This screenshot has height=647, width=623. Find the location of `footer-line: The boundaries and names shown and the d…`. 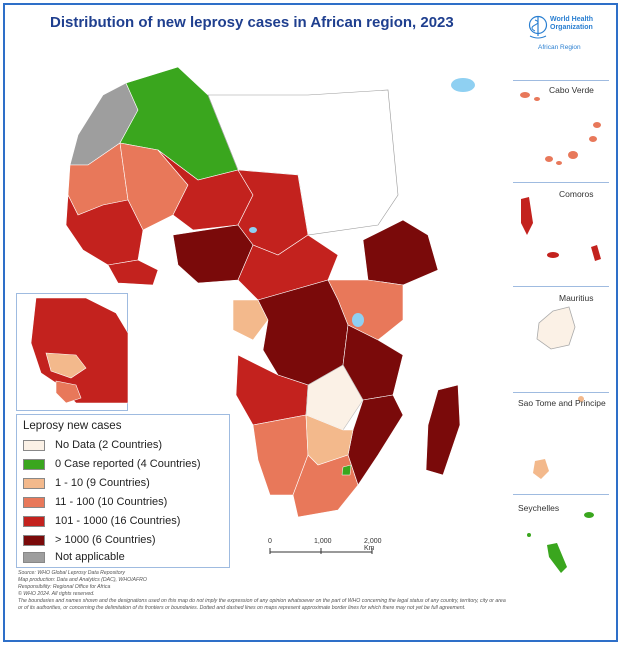

footer-line: The boundaries and names shown and the d… is located at coordinates (262, 601).